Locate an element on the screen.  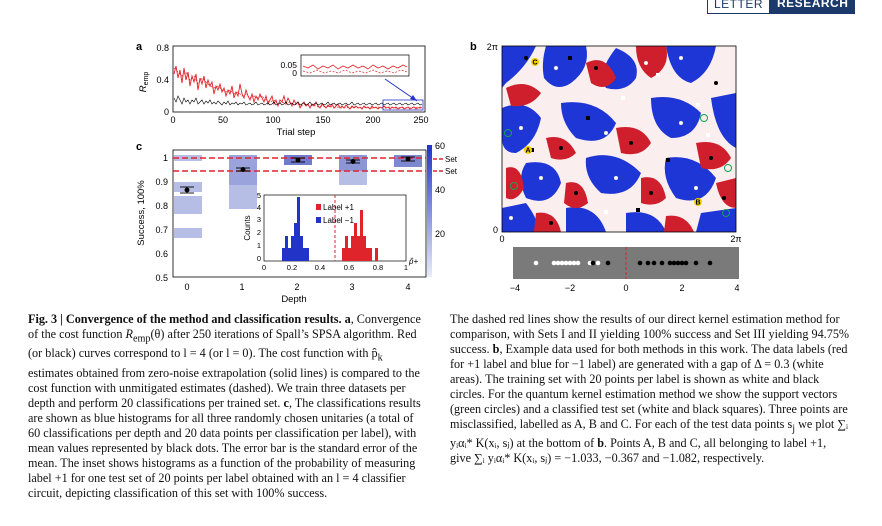
a-zoom-box is located at coordinates (403, 105).